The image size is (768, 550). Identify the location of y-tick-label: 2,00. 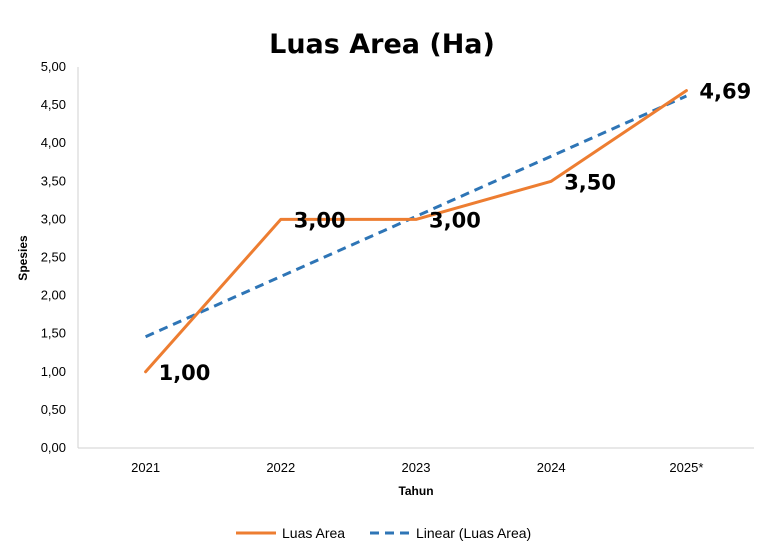
(53, 295).